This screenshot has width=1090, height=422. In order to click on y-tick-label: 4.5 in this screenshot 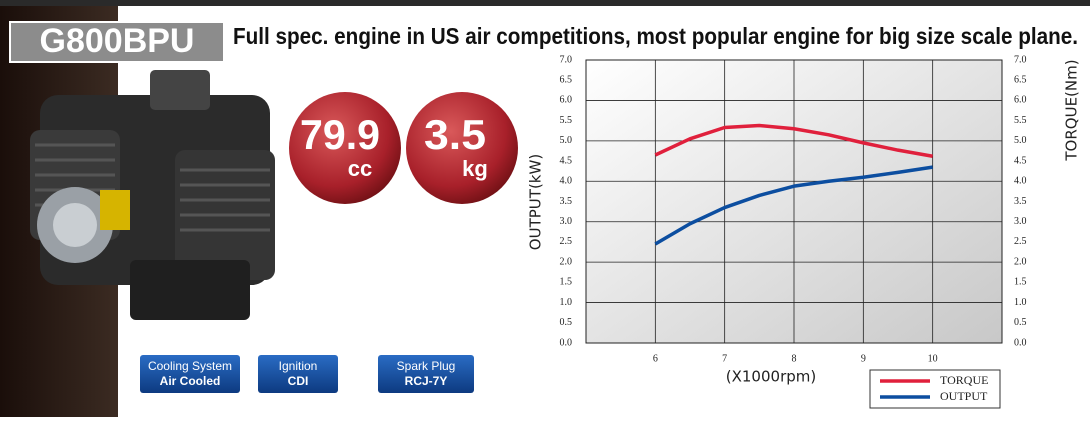, I will do `click(566, 160)`.